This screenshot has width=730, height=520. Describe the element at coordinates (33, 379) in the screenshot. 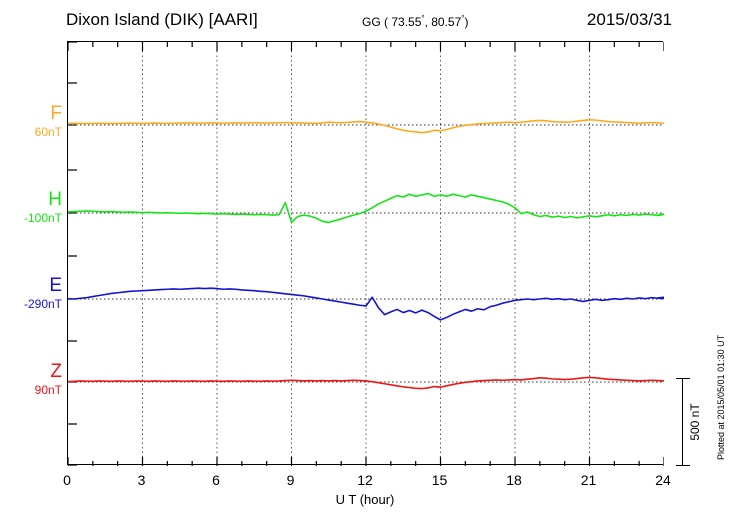

I see `component-label-z: Z 90nT` at that location.